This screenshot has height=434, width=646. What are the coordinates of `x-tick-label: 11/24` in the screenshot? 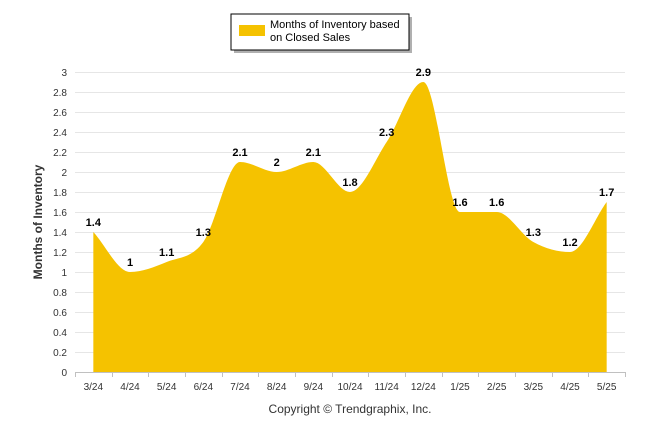 It's located at (387, 387).